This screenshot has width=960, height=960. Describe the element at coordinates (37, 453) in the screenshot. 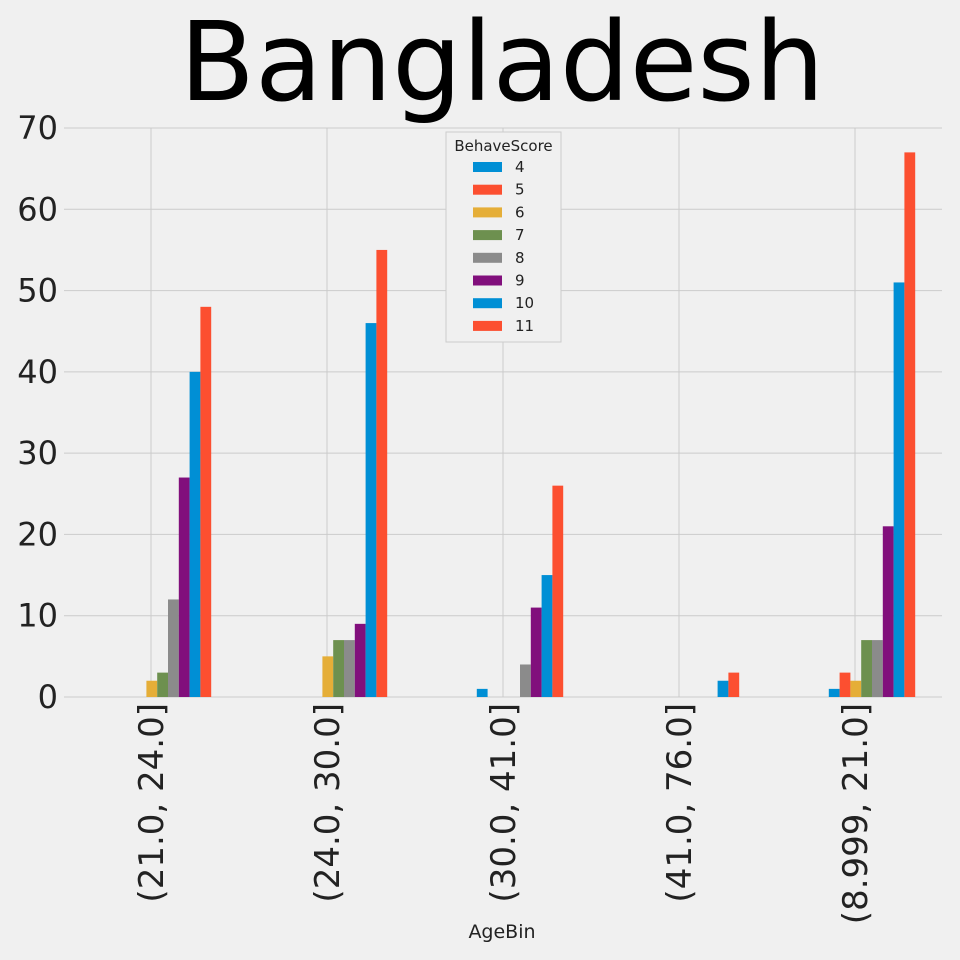

I see `y-tick-label: 30` at that location.